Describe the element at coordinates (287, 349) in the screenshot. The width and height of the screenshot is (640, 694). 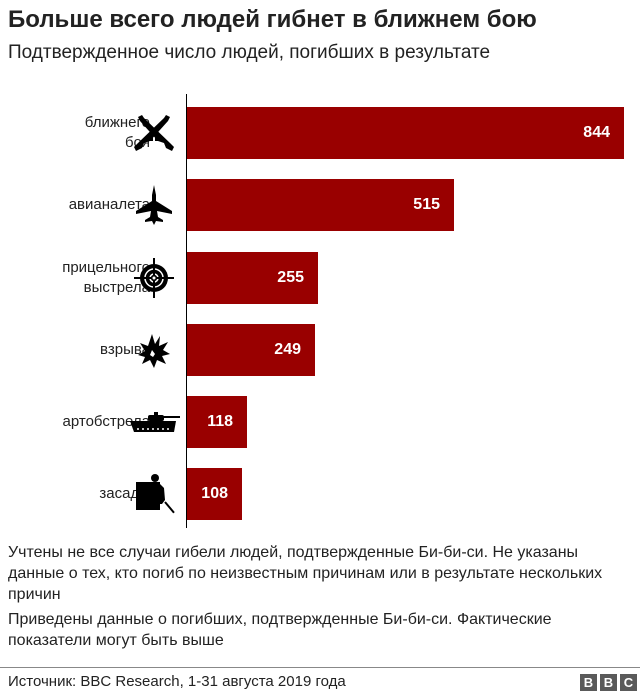
I see `bar-value: 249` at that location.